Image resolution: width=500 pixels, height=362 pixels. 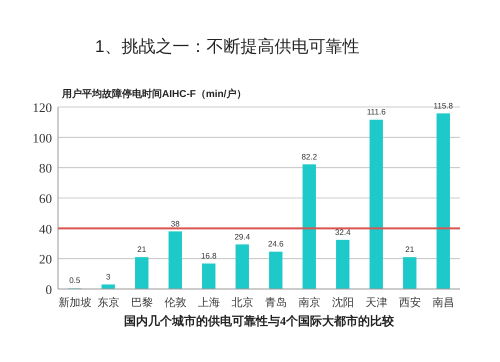 I want to click on y-tick-label: 40, so click(x=45, y=228).